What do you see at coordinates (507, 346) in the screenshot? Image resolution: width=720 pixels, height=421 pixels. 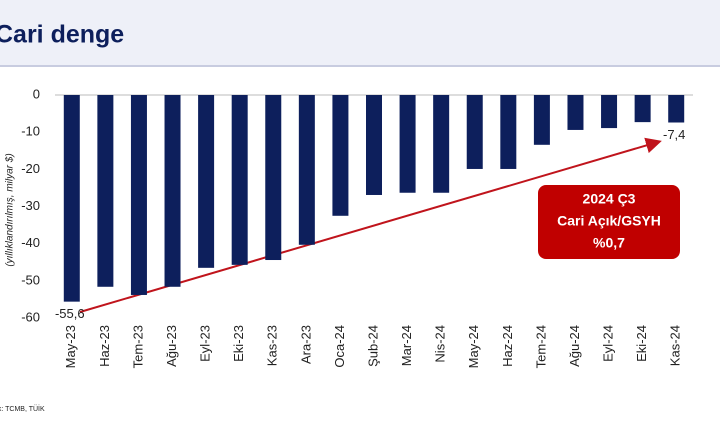 I see `x-tick-label: Haz-24` at bounding box center [507, 346].